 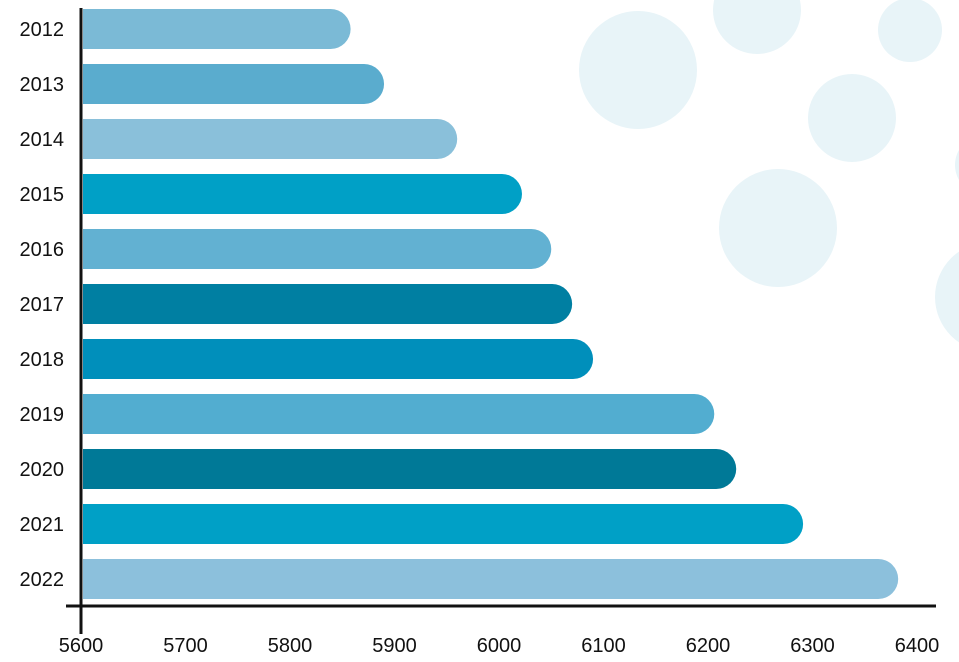 I want to click on y-tick-label: 2018, so click(x=42, y=360).